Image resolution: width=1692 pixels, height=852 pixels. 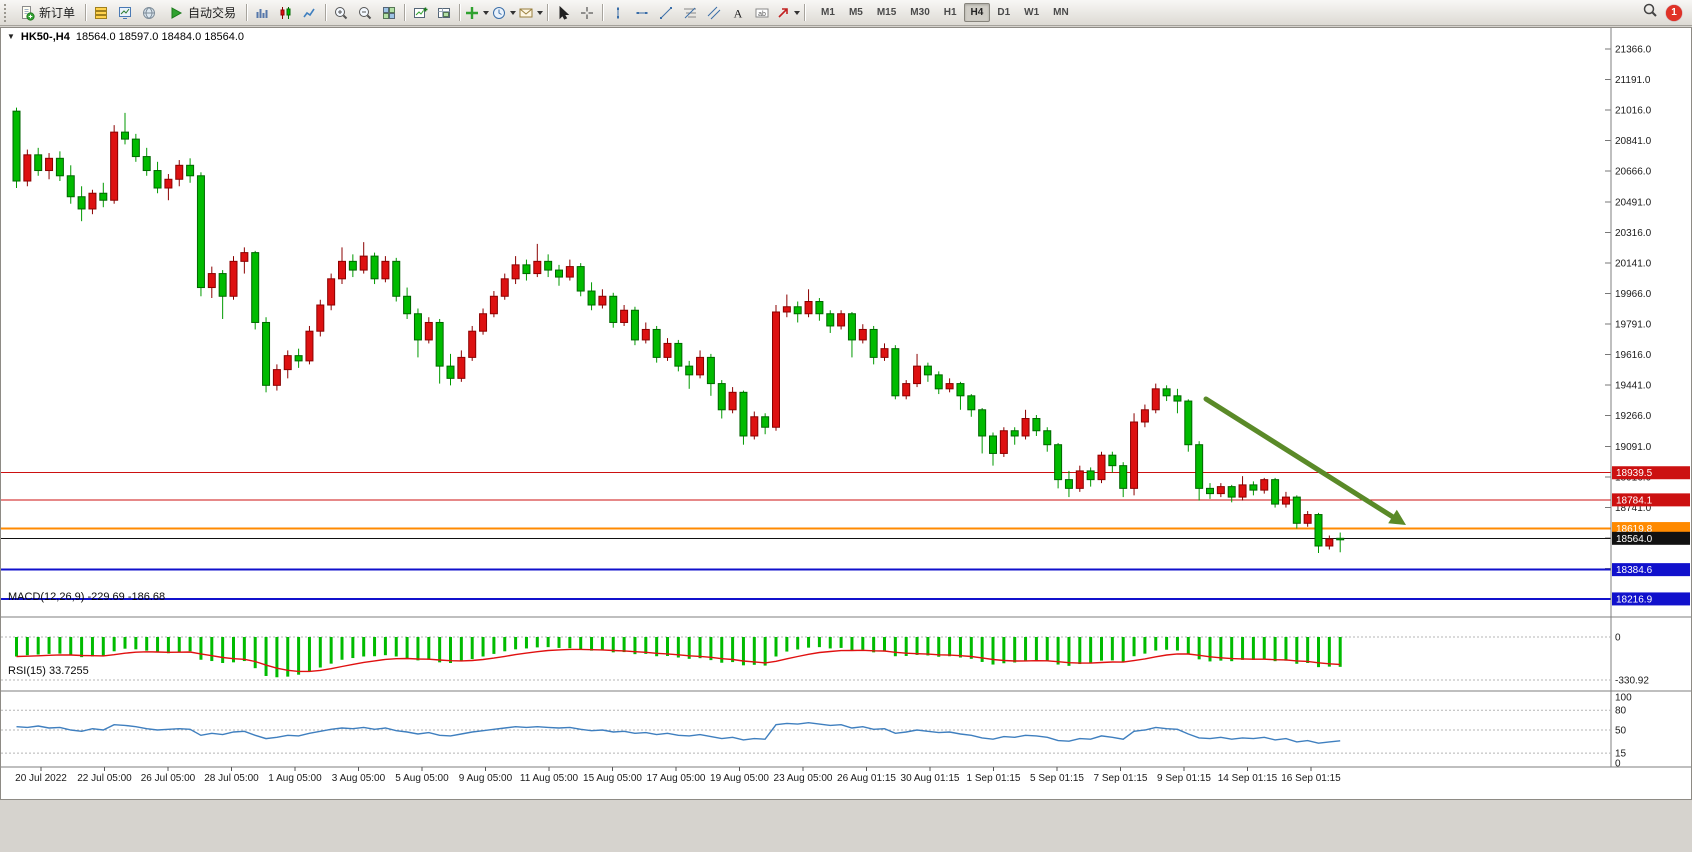 I want to click on trend-arrow, so click(x=1304, y=460).